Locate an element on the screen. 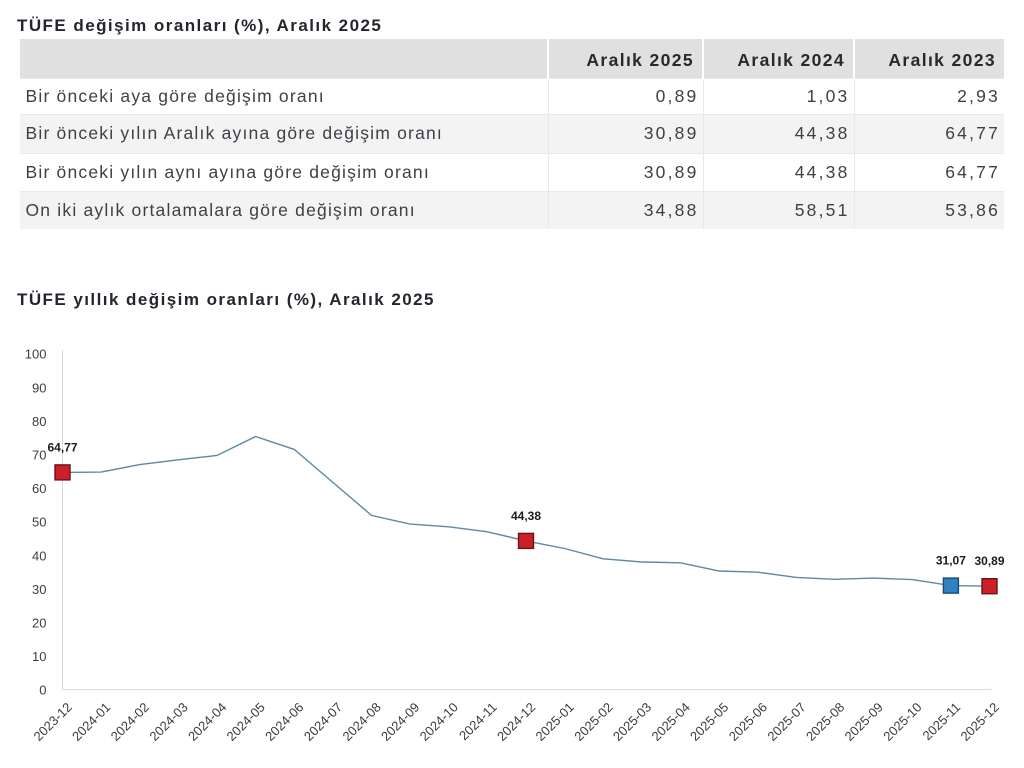 The height and width of the screenshot is (768, 1024). svg-text: 30,89 is located at coordinates (989, 561).